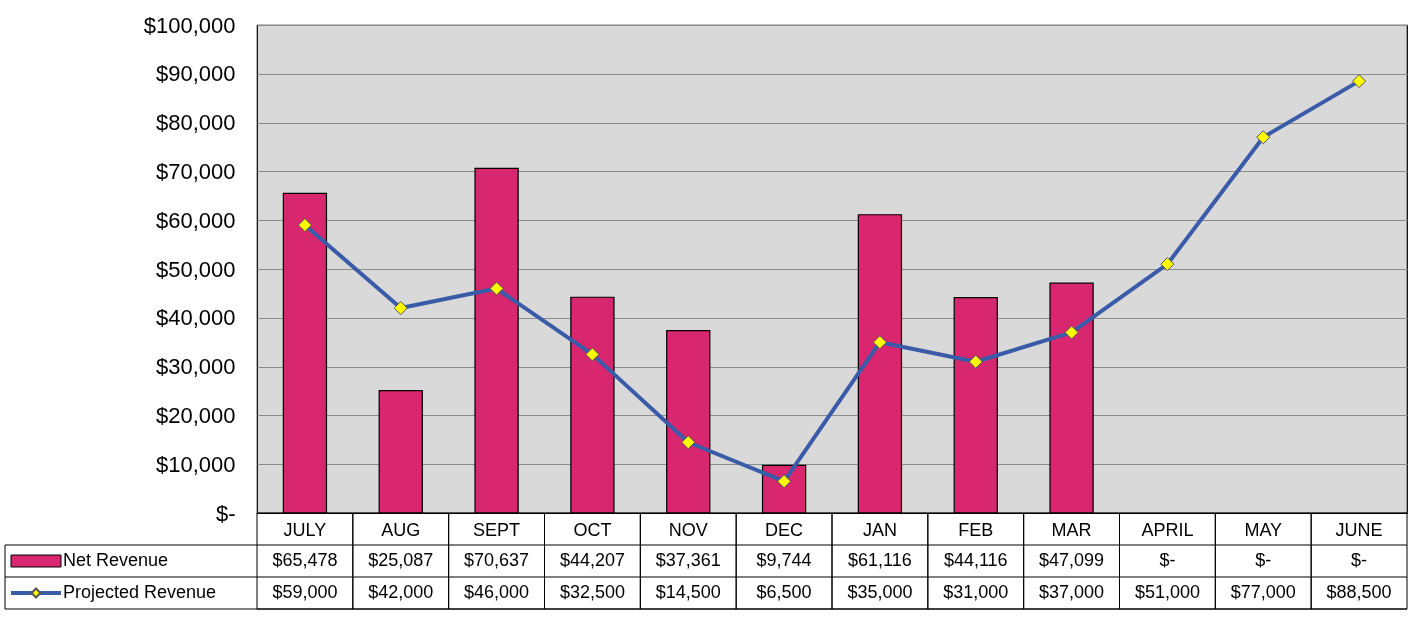  I want to click on x-tick-label: NOV, so click(688, 529).